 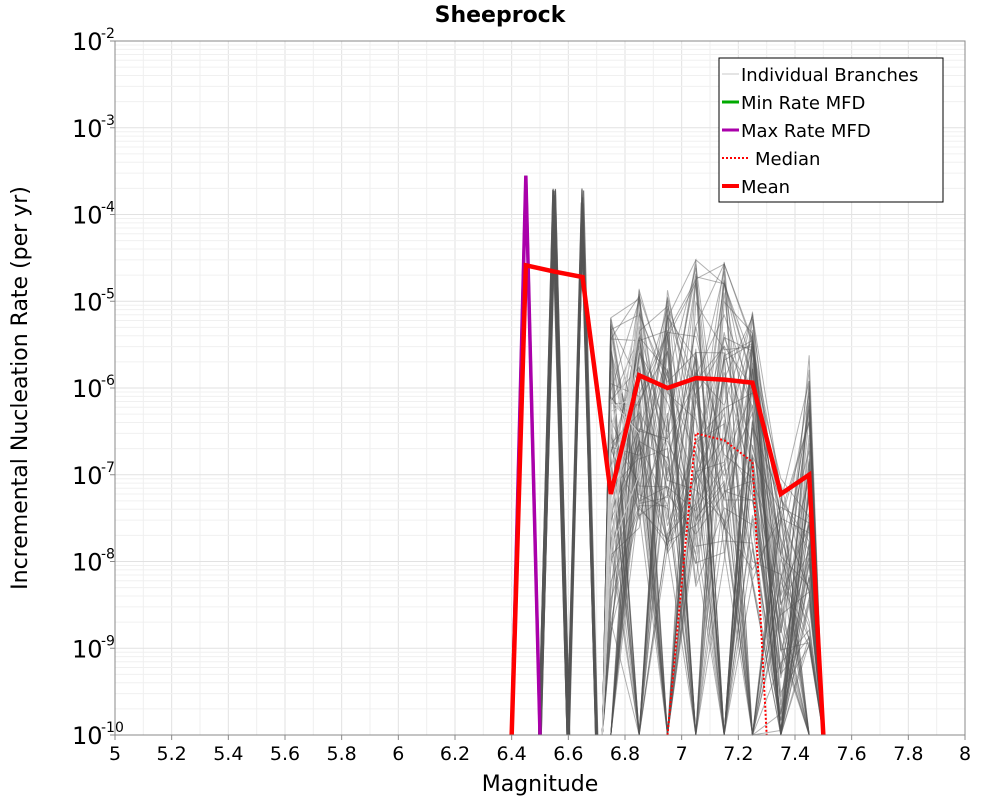 I want to click on x-tick-label: 8, so click(x=965, y=754).